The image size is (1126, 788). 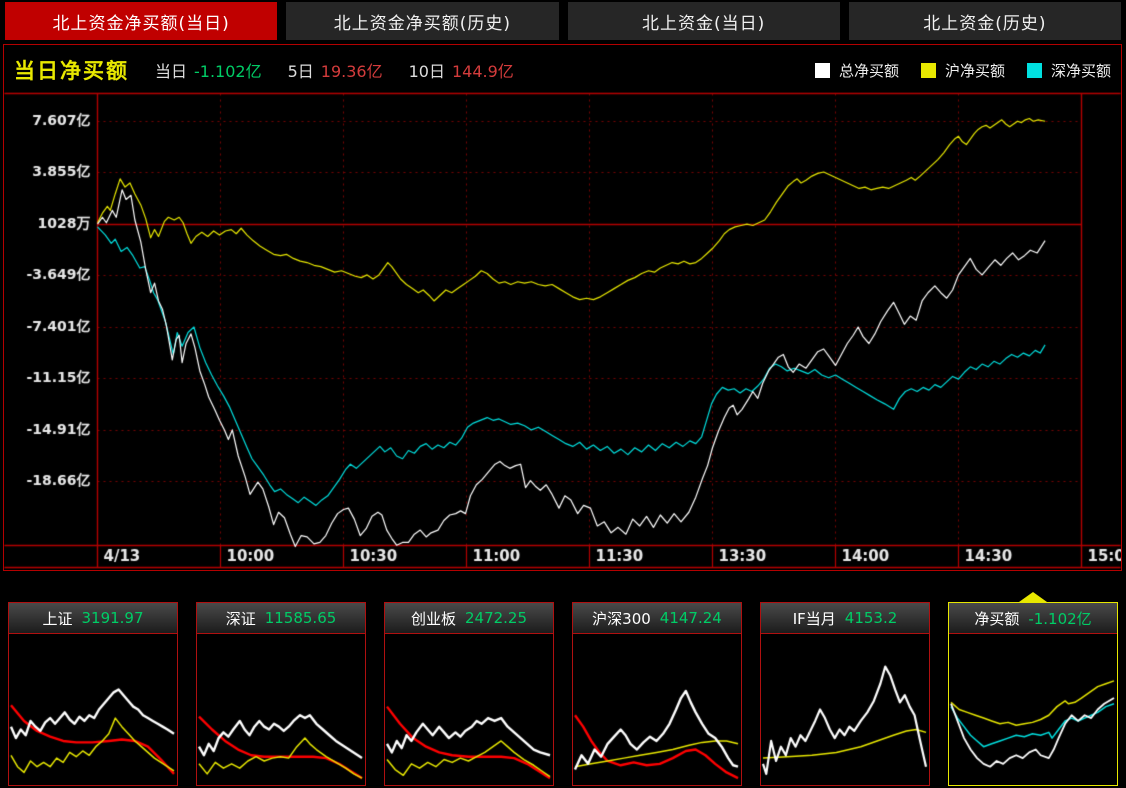 What do you see at coordinates (997, 618) in the screenshot?
I see `mini-panel-name: 净买额` at bounding box center [997, 618].